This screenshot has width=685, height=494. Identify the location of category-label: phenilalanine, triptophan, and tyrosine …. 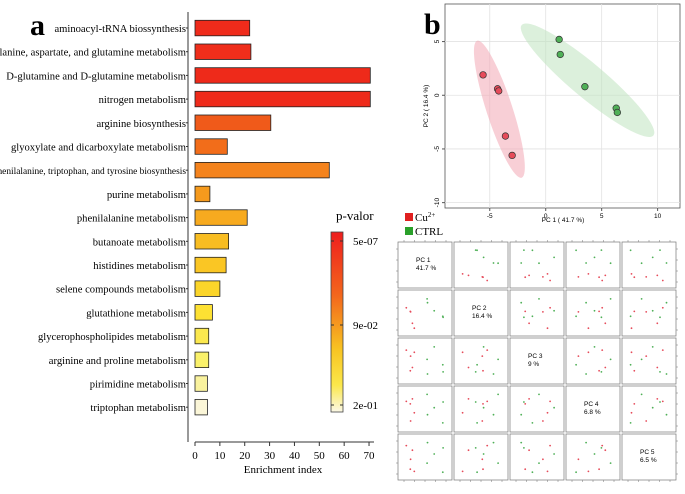
(93, 172).